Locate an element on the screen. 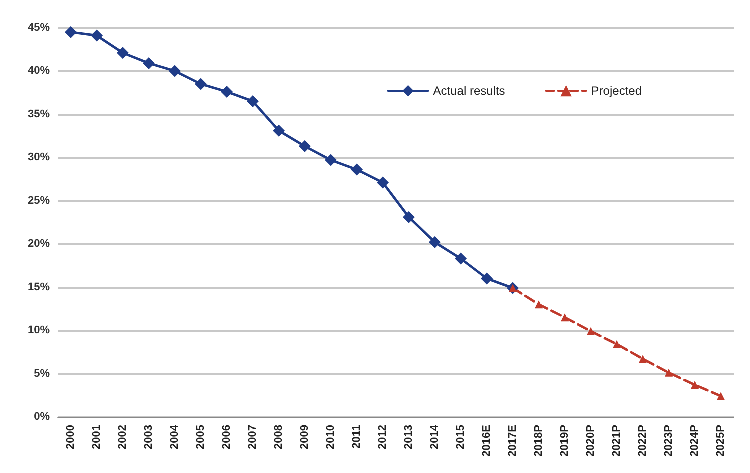  legend-label: Actual results is located at coordinates (469, 91).